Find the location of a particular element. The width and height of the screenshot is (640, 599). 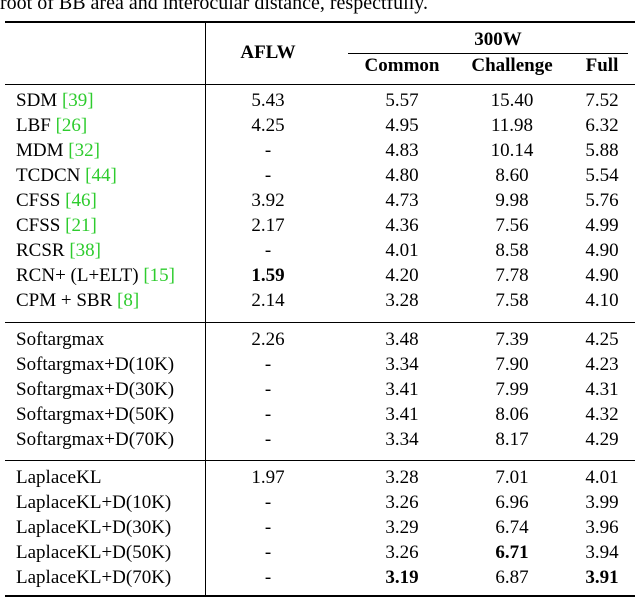

method-name: TCDCN [44] is located at coordinates (66, 175).